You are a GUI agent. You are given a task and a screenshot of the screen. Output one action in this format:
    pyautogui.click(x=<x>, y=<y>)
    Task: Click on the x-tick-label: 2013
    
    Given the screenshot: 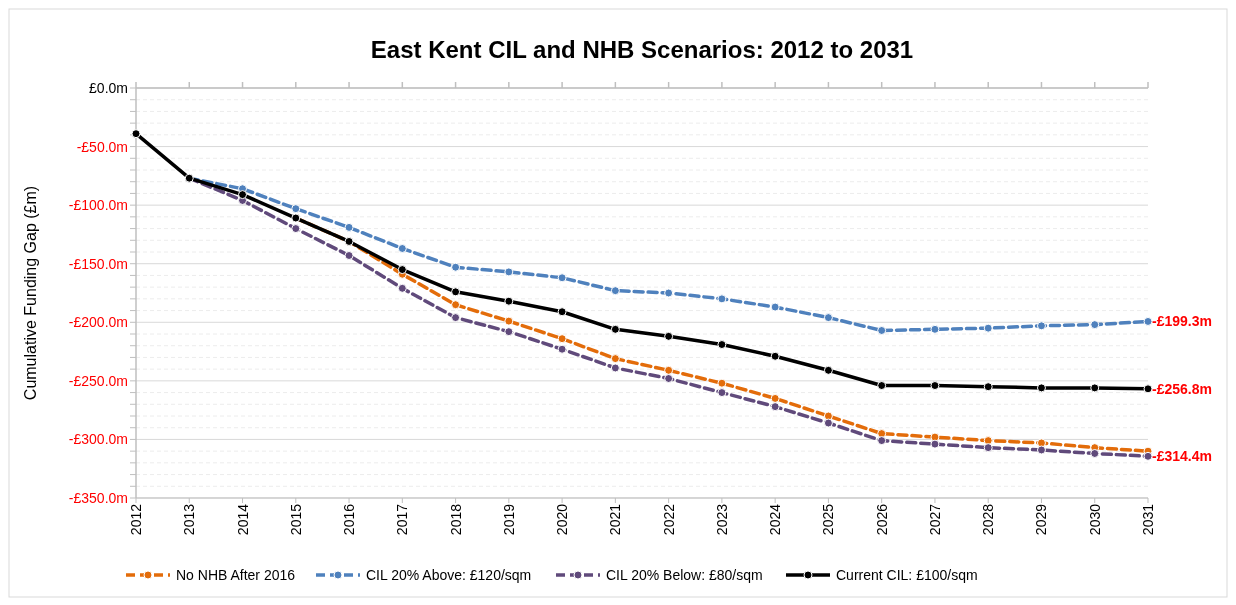 What is the action you would take?
    pyautogui.click(x=189, y=519)
    